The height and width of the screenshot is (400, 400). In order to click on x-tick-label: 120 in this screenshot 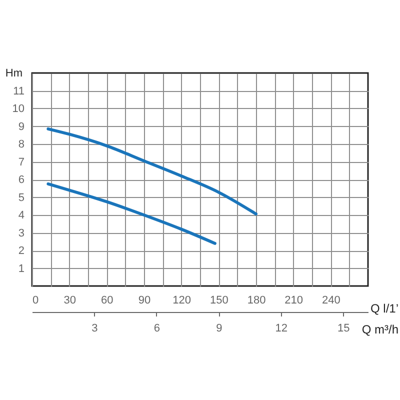, I will do `click(182, 300)`.